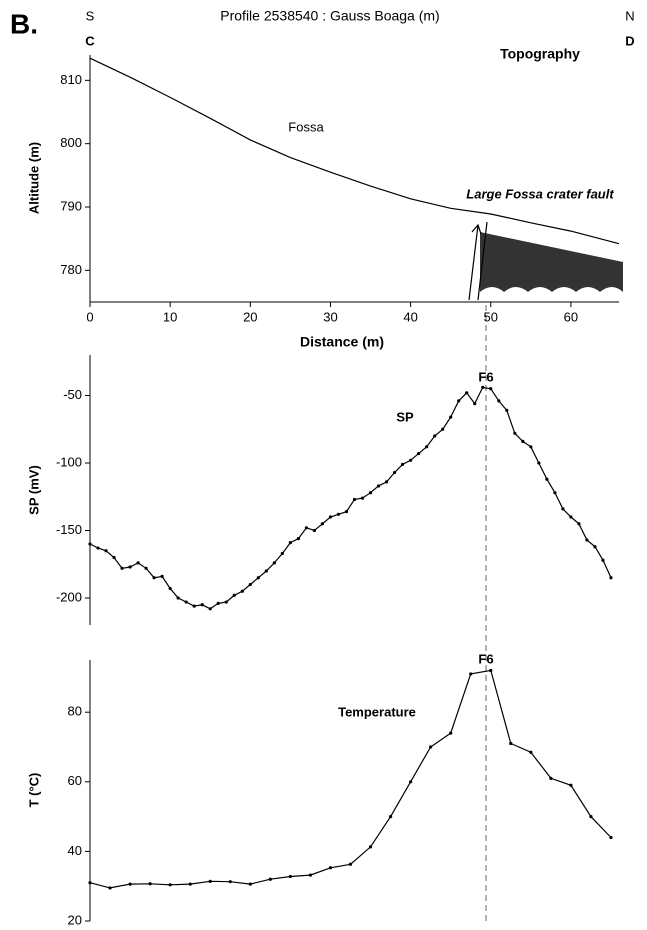 Image resolution: width=647 pixels, height=930 pixels. What do you see at coordinates (551, 262) in the screenshot?
I see `fault-block` at bounding box center [551, 262].